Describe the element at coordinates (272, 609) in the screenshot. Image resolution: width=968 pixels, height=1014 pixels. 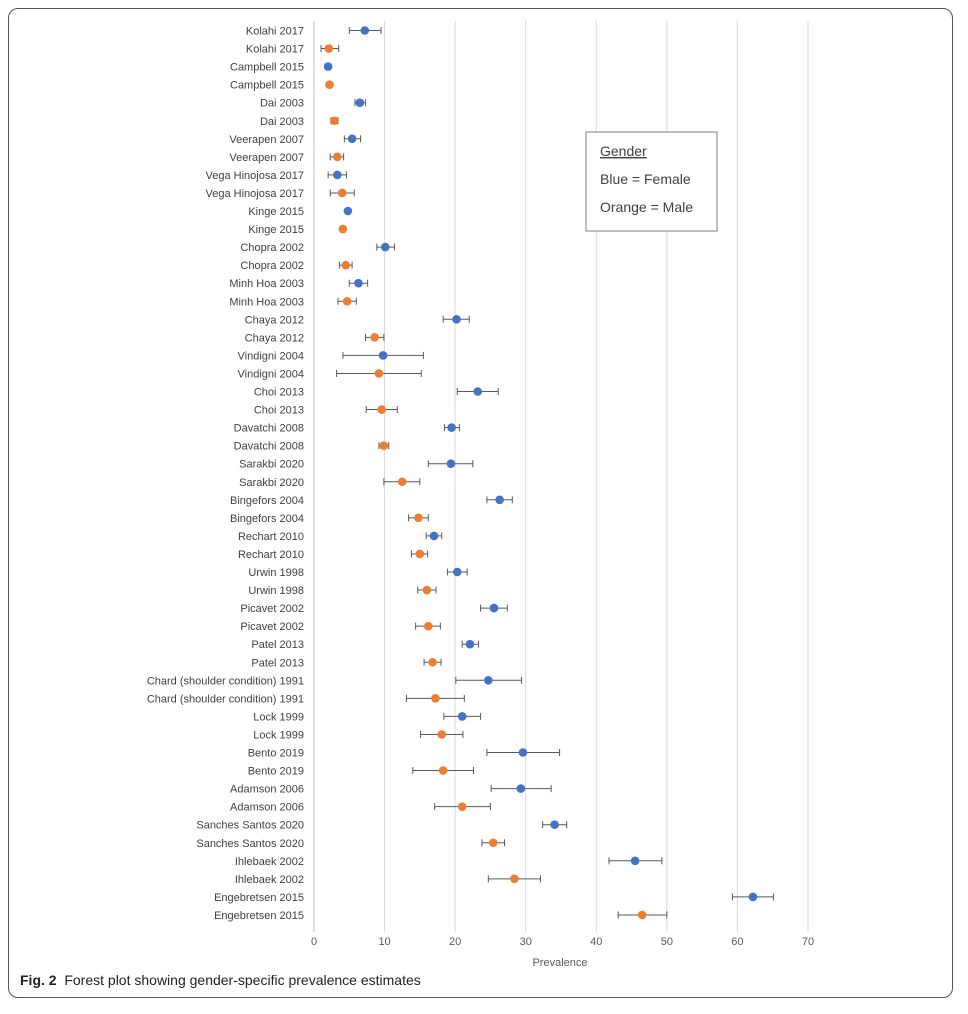
I see `row-label: Picavet 2002` at that location.